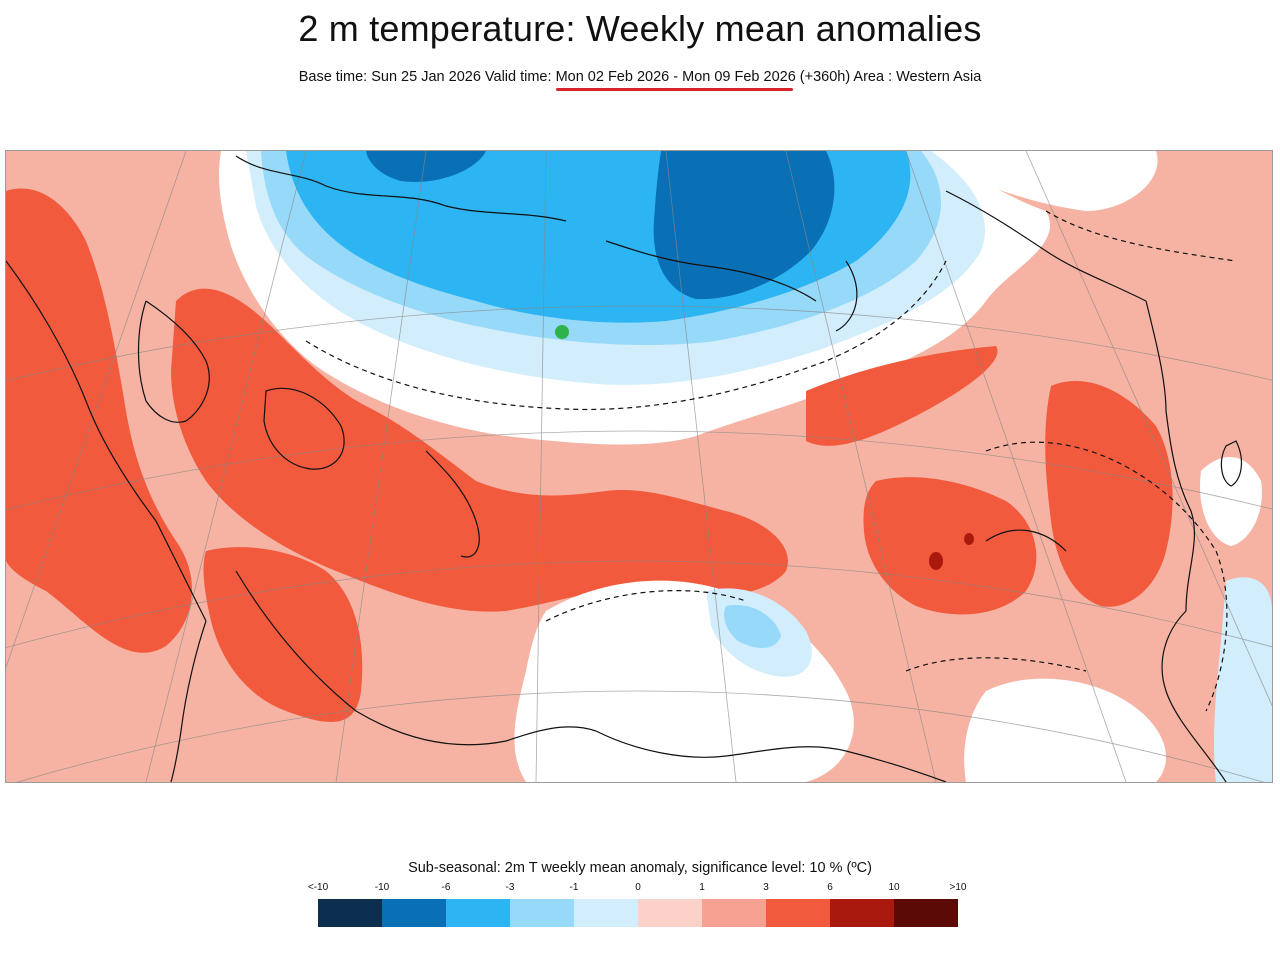 The height and width of the screenshot is (960, 1280). I want to click on slight-cool-east-edge, so click(1242, 679).